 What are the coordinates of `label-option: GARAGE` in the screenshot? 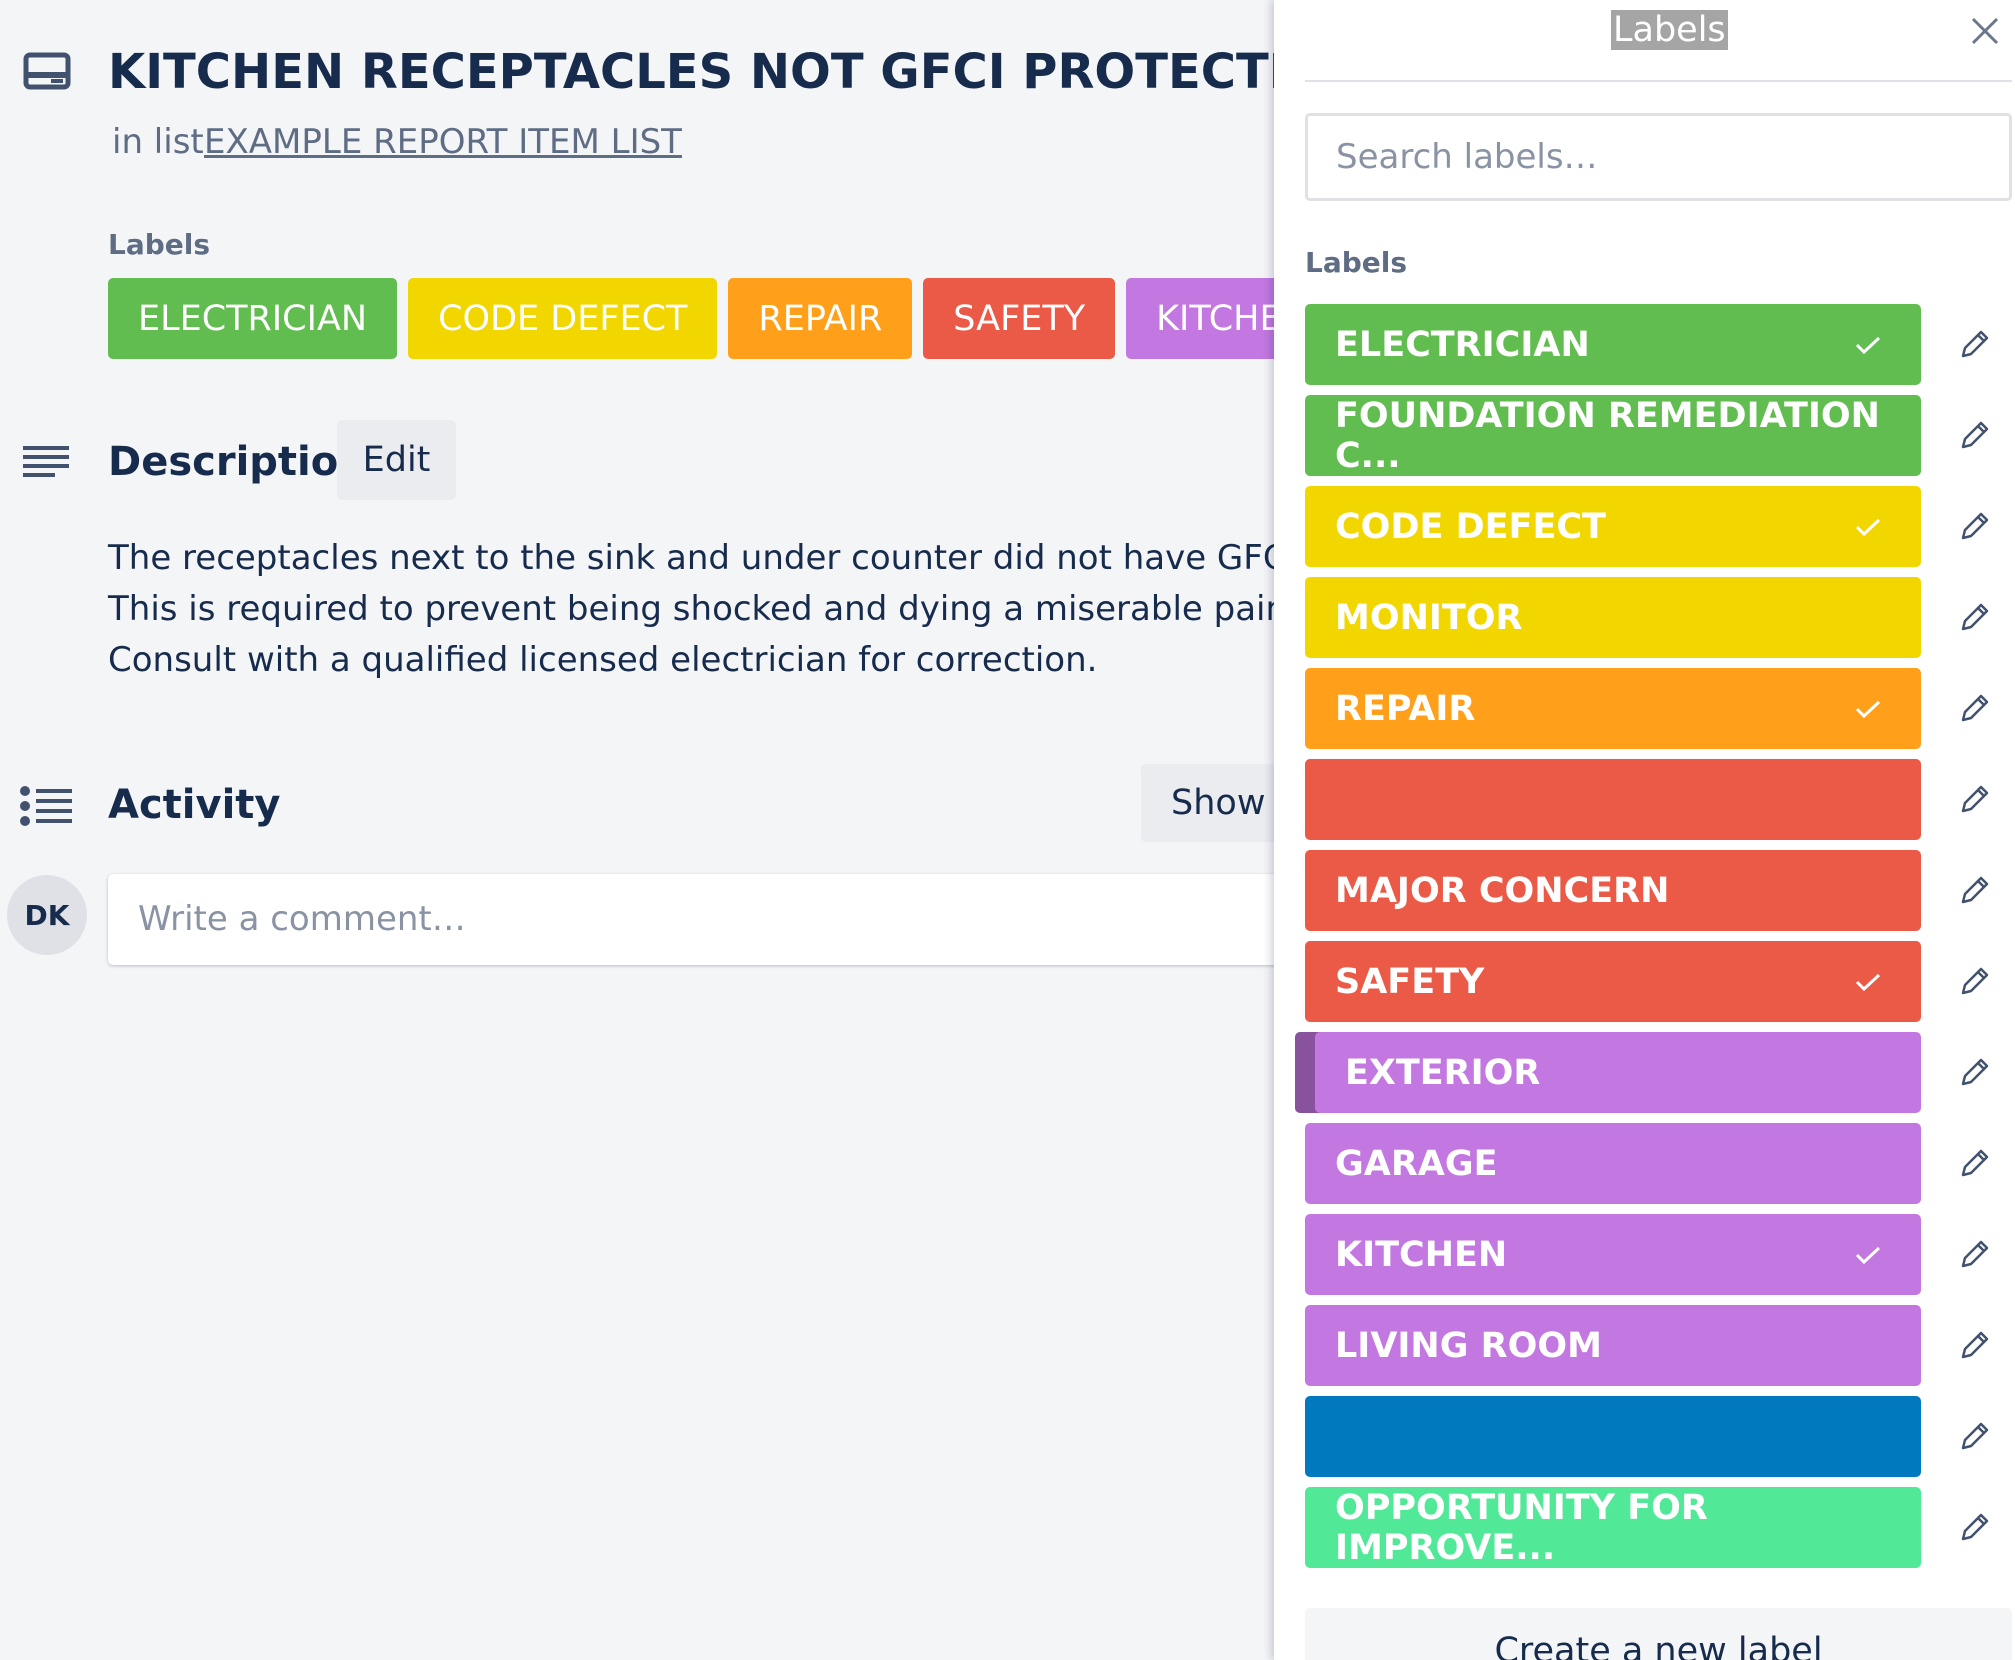 It's located at (1613, 1163).